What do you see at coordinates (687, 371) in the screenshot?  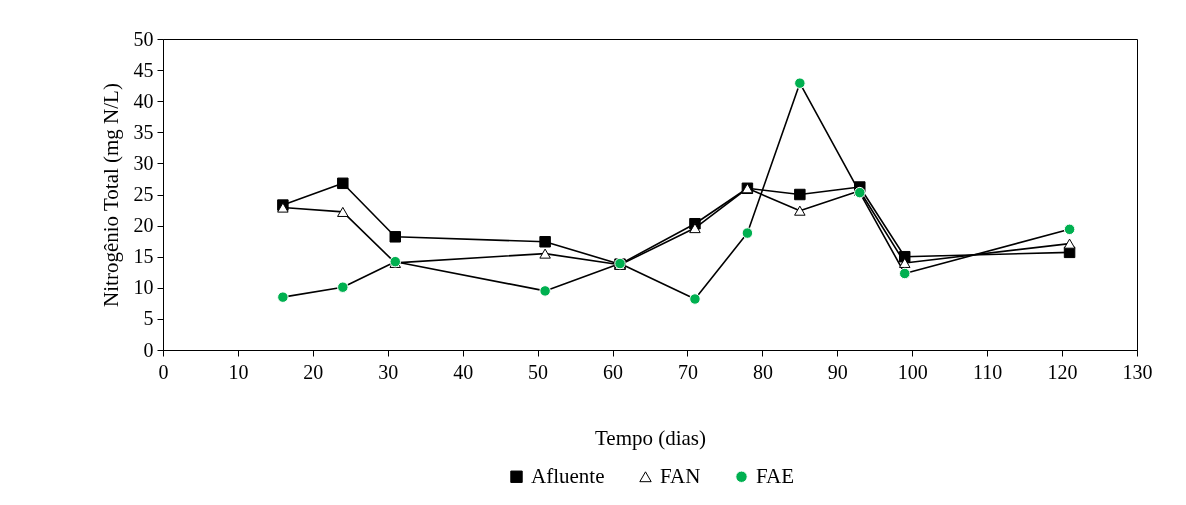 I see `x-tick-label: 70` at bounding box center [687, 371].